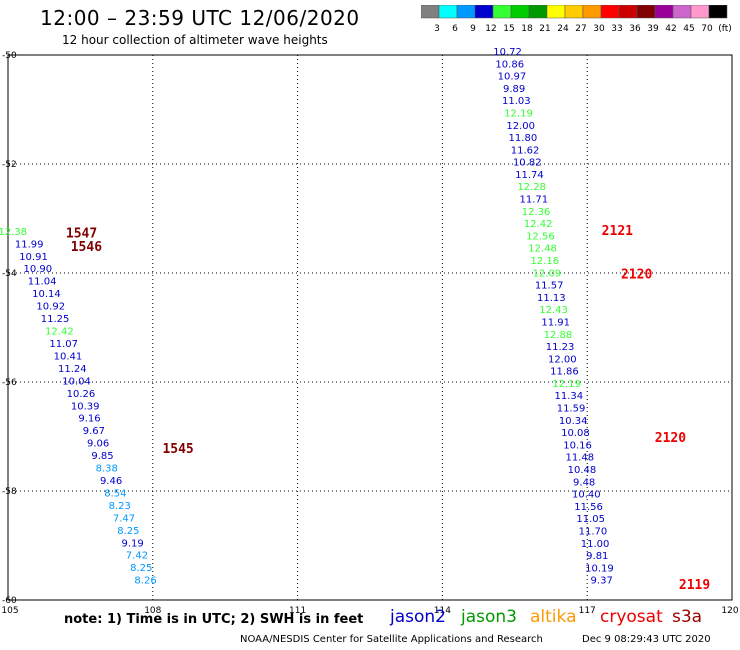  Describe the element at coordinates (670, 438) in the screenshot. I see `pass-time-label: 2120` at that location.